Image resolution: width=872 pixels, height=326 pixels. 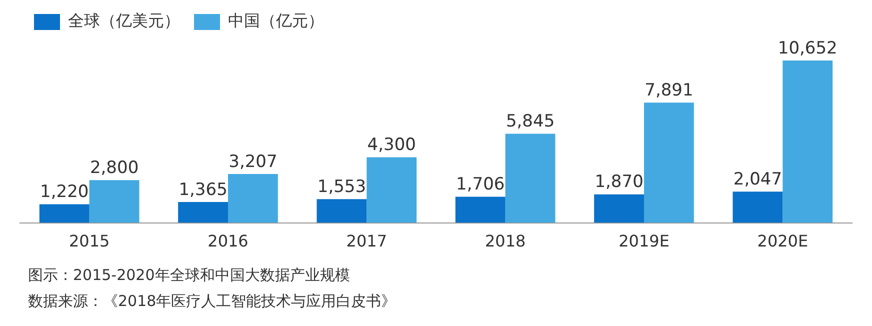 I want to click on text: 图示：2015-2020年全球和中国大数据产业规模, so click(x=189, y=275).